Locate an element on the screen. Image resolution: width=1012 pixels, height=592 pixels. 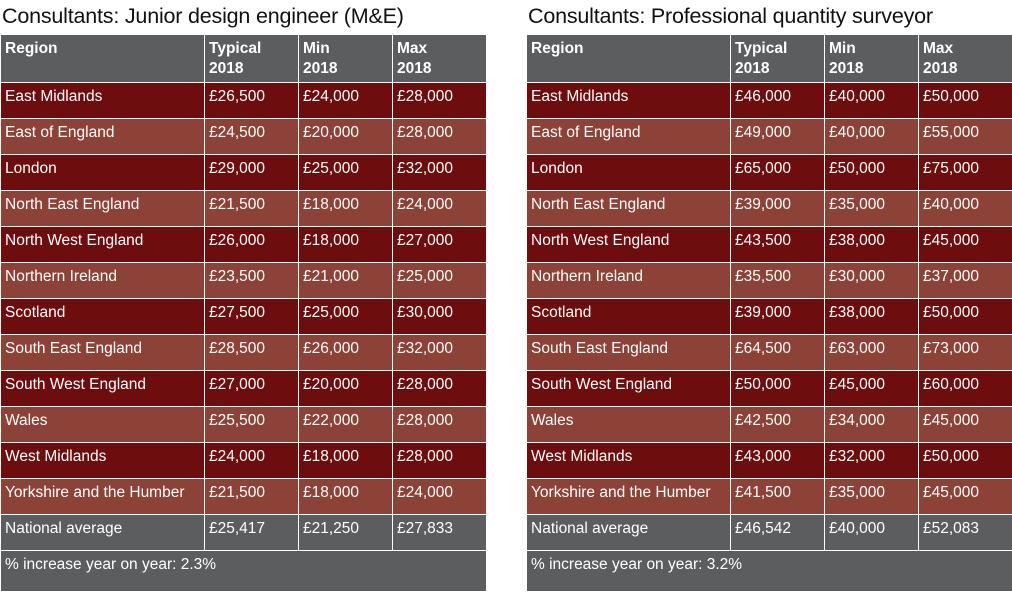
table-row: South West England £50,000 £45,000 £60,000 is located at coordinates (769, 388).